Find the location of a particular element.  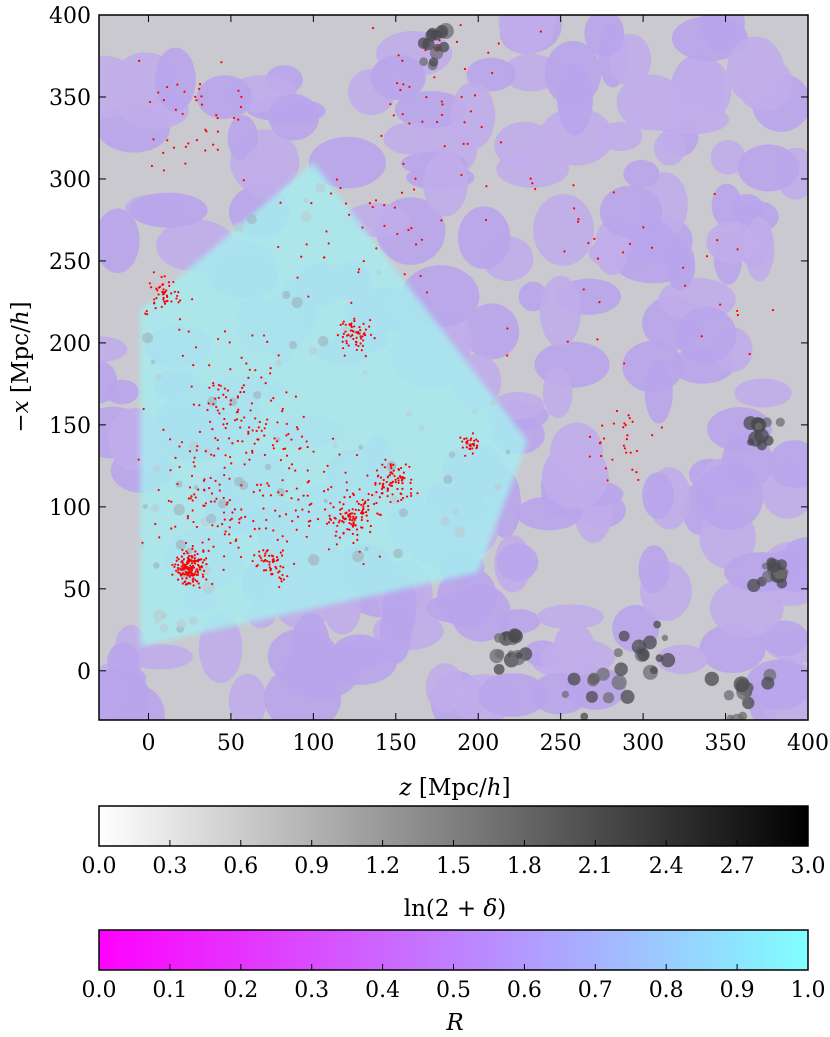

colorbar-density-tick-label: 2.1 is located at coordinates (595, 866).